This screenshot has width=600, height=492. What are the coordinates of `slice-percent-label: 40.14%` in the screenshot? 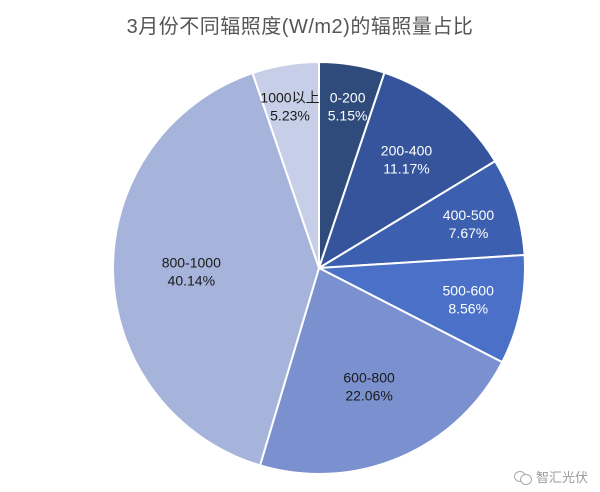 It's located at (191, 280).